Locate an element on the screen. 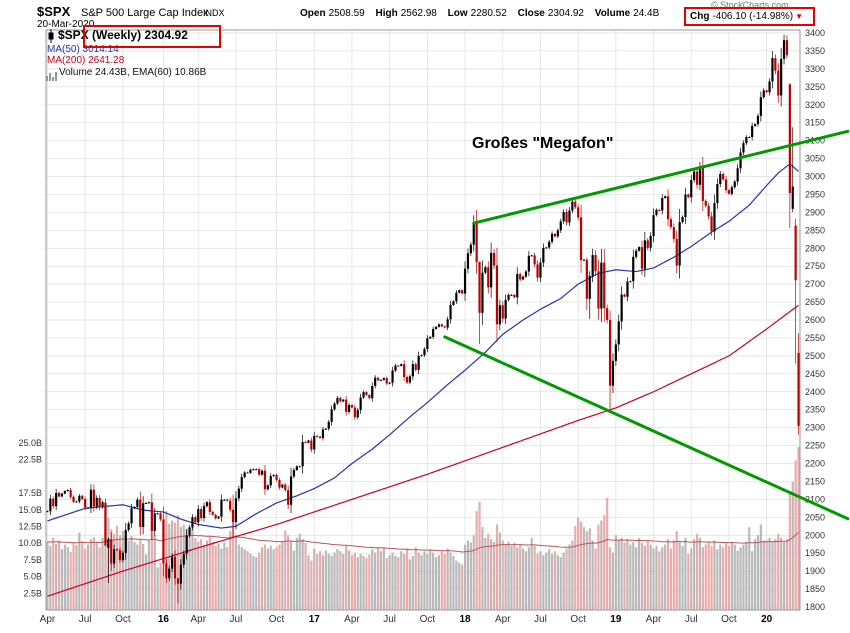 Image resolution: width=850 pixels, height=633 pixels. ma200-legend: MA(200) 2641.28 is located at coordinates (86, 60).